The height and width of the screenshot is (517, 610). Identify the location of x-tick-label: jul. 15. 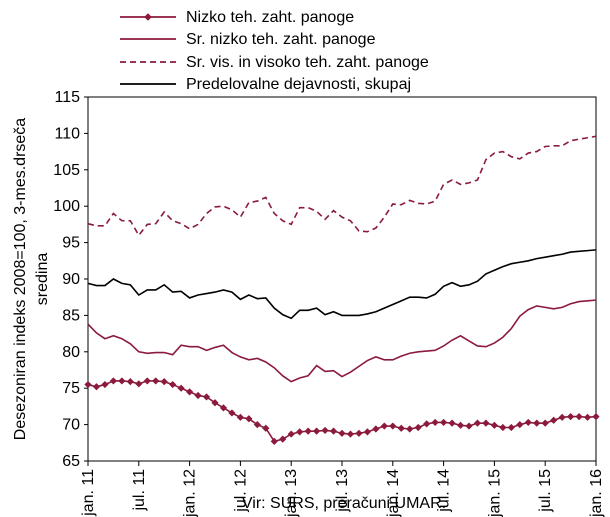
(545, 491).